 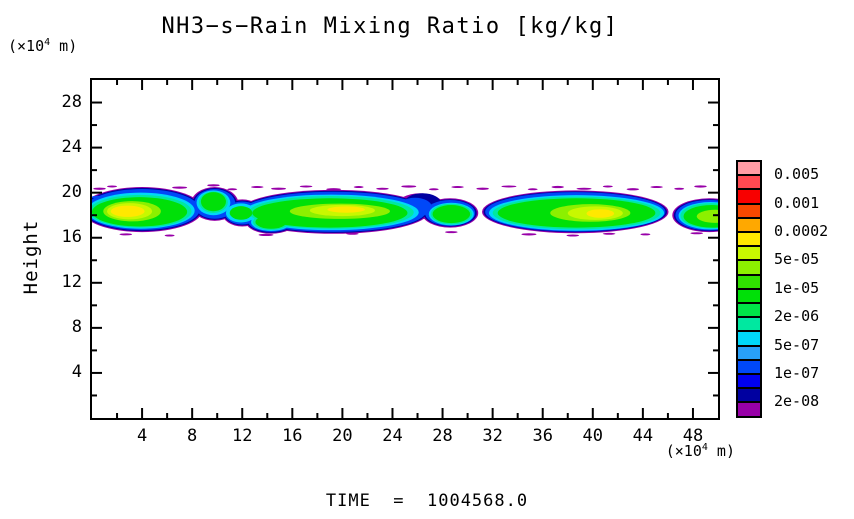 What do you see at coordinates (43, 46) in the screenshot?
I see `y-axis-unit-label: (×104 m)` at bounding box center [43, 46].